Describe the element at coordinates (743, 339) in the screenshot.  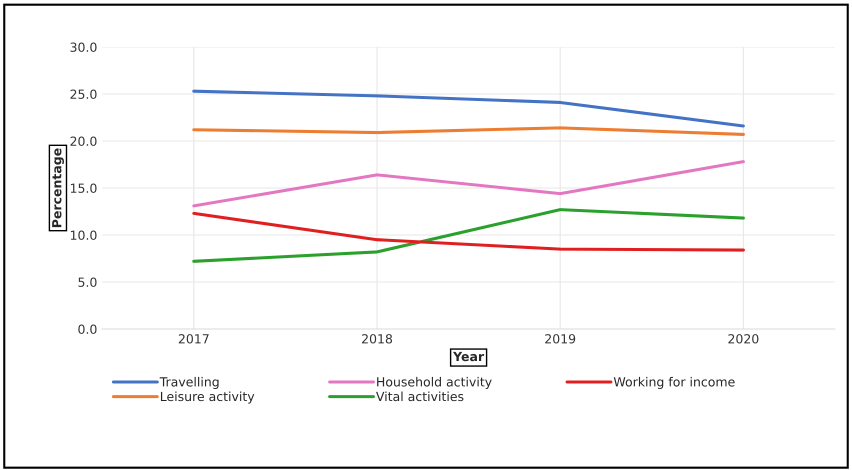
I see `x-tick-label: 2020` at that location.